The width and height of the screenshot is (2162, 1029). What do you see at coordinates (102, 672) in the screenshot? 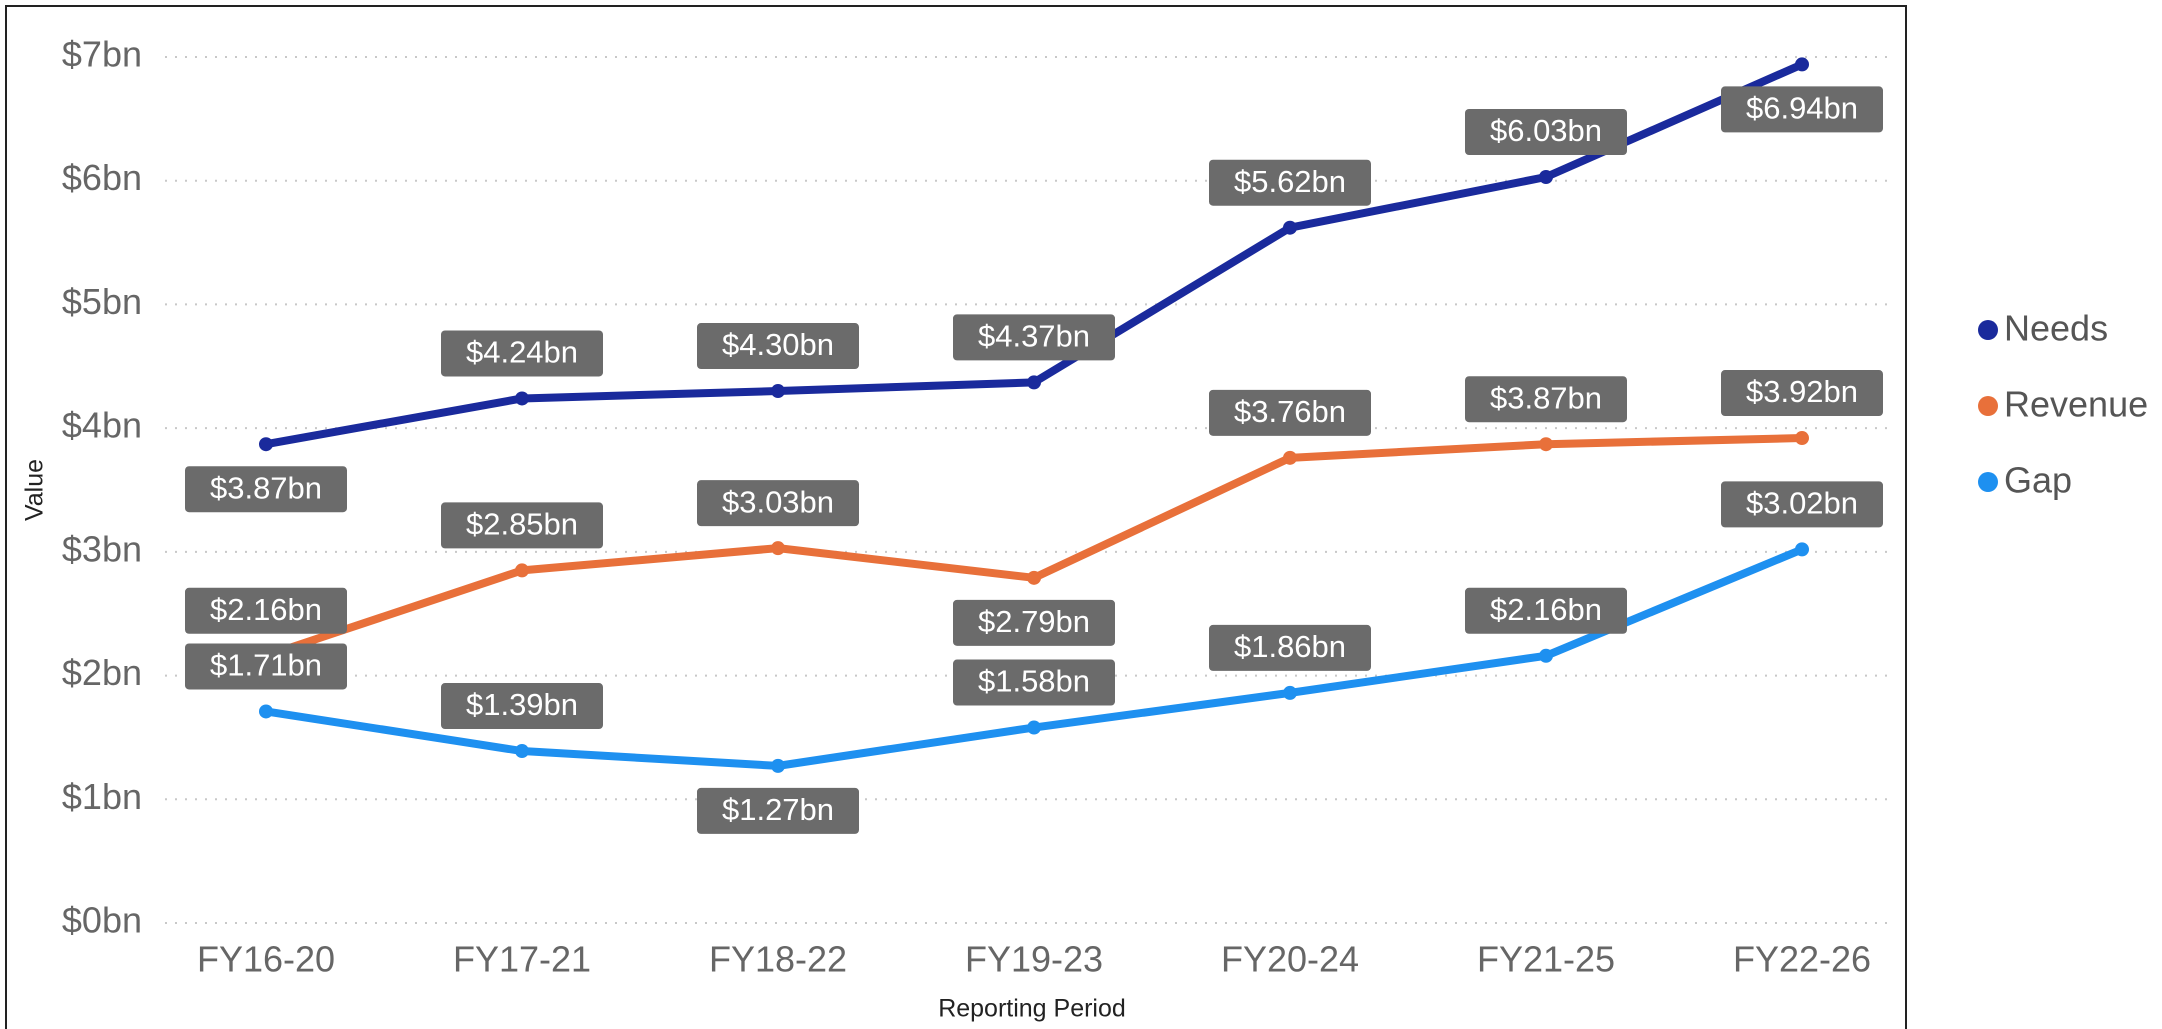
I see `y-tick-label: $2bn` at bounding box center [102, 672].